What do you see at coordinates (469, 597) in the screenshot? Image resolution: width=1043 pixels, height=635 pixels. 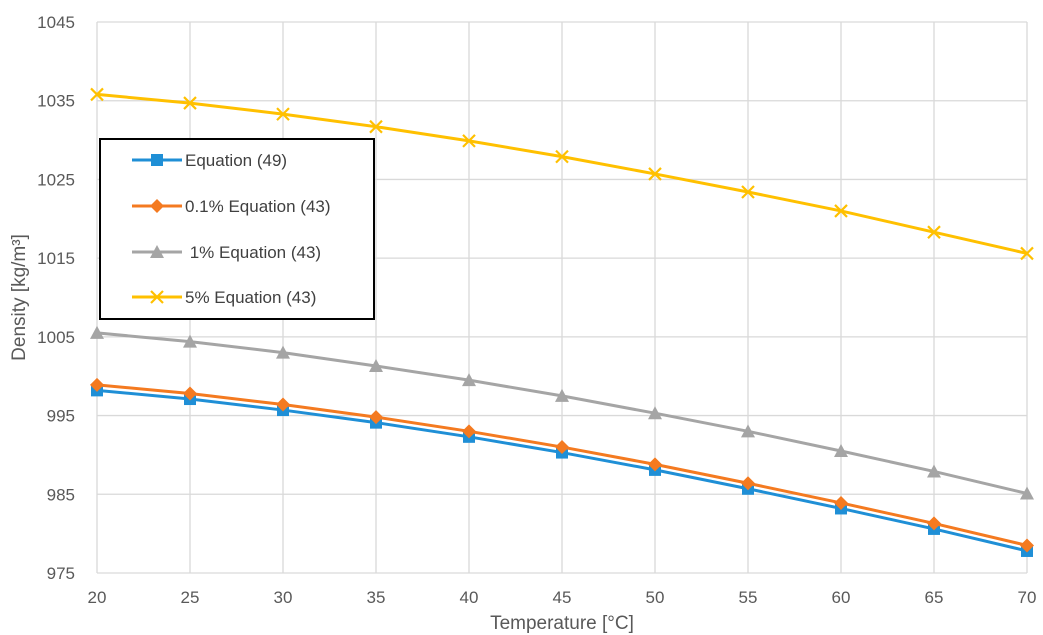 I see `x-tick-label: 40` at bounding box center [469, 597].